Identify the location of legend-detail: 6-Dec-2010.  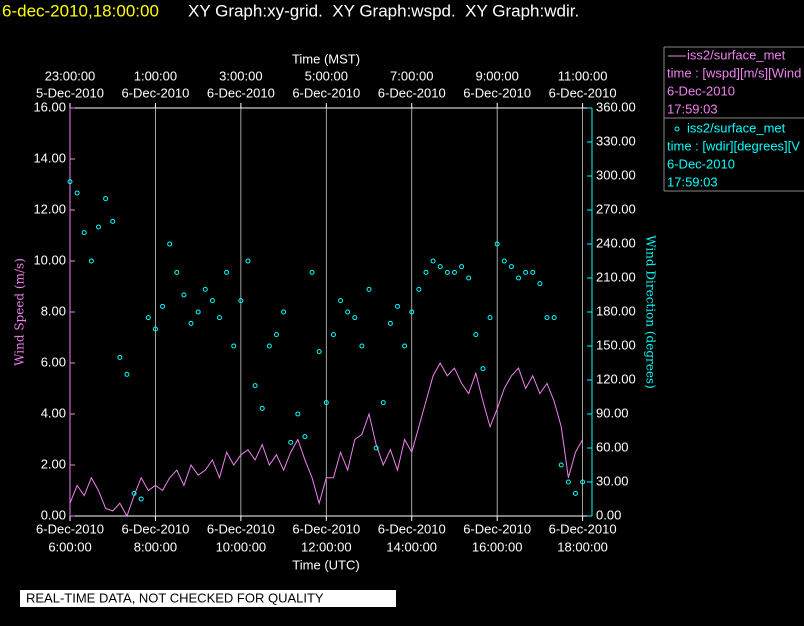
(701, 163).